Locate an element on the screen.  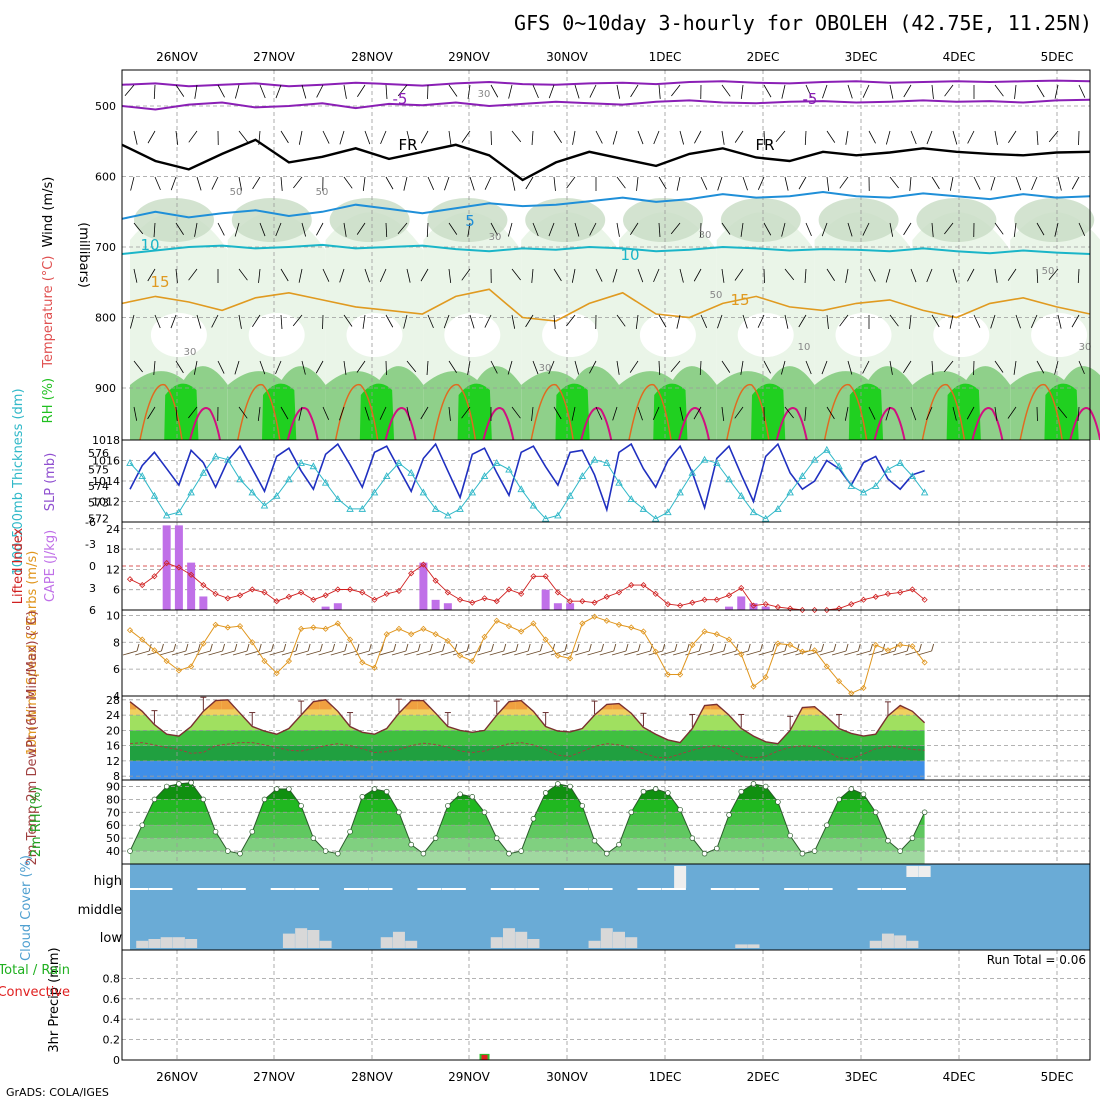
thickness-tick-label: 573 is located at coordinates (98, 502).